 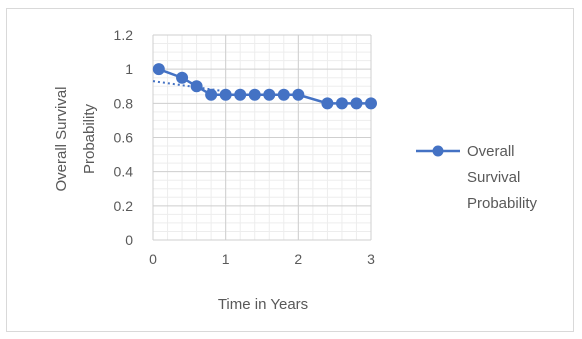 What do you see at coordinates (502, 203) in the screenshot?
I see `legend-label-line-3: Probability` at bounding box center [502, 203].